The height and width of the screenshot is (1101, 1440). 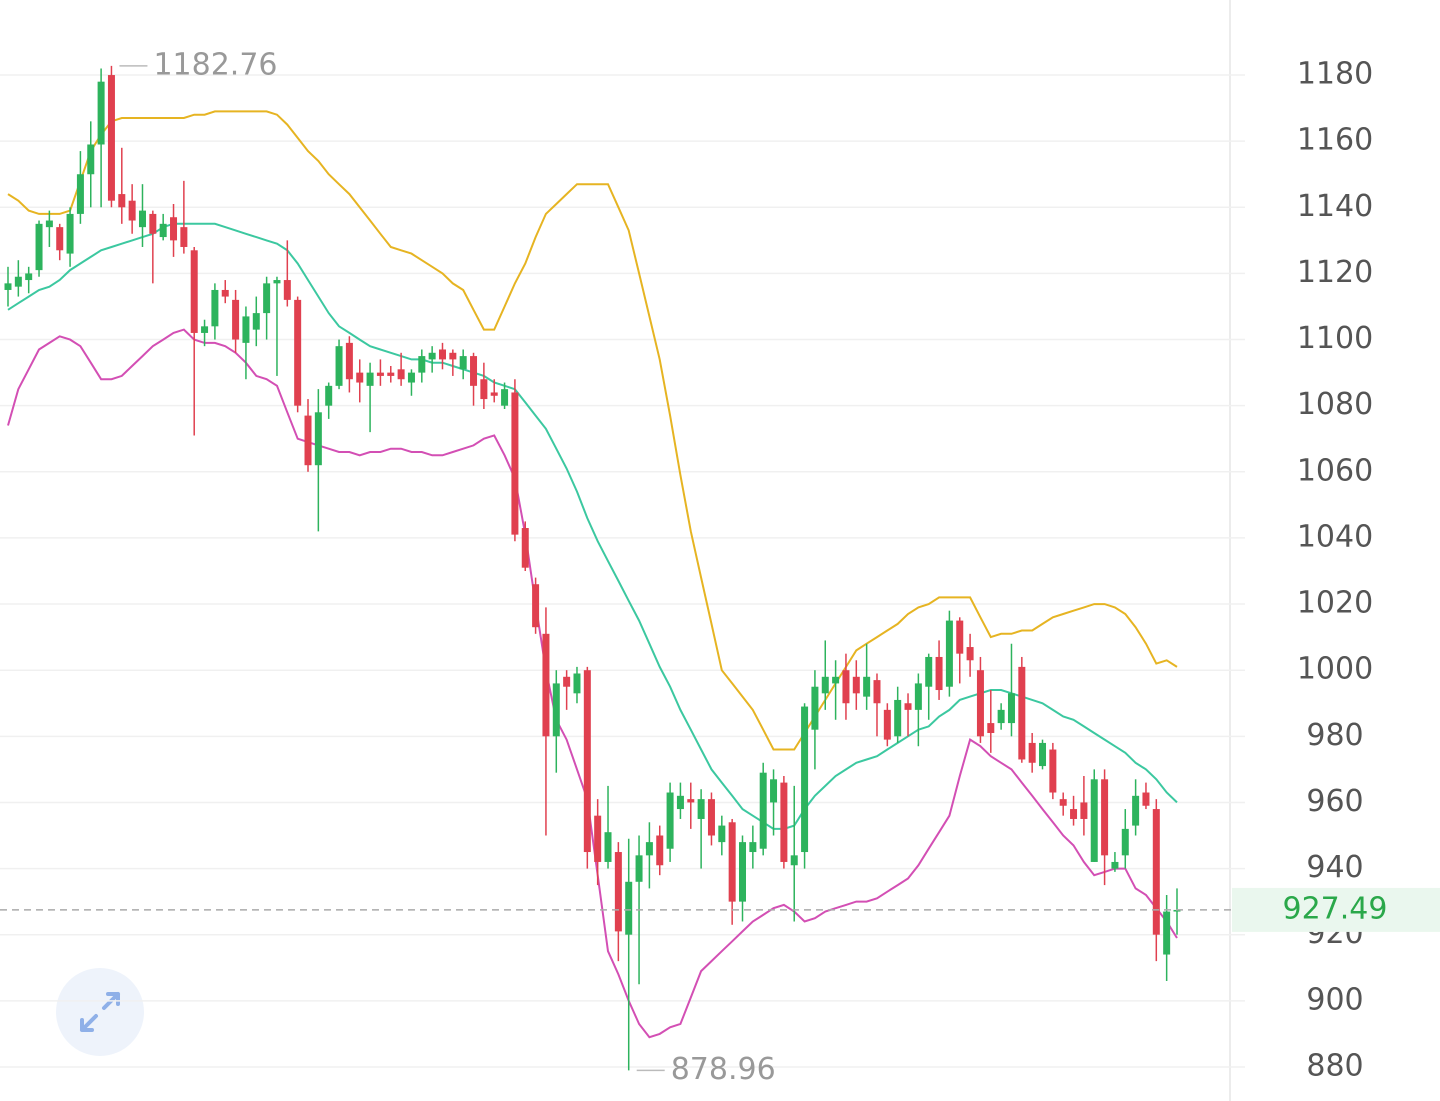 I want to click on extreme-label: 1182.76, so click(x=215, y=64).